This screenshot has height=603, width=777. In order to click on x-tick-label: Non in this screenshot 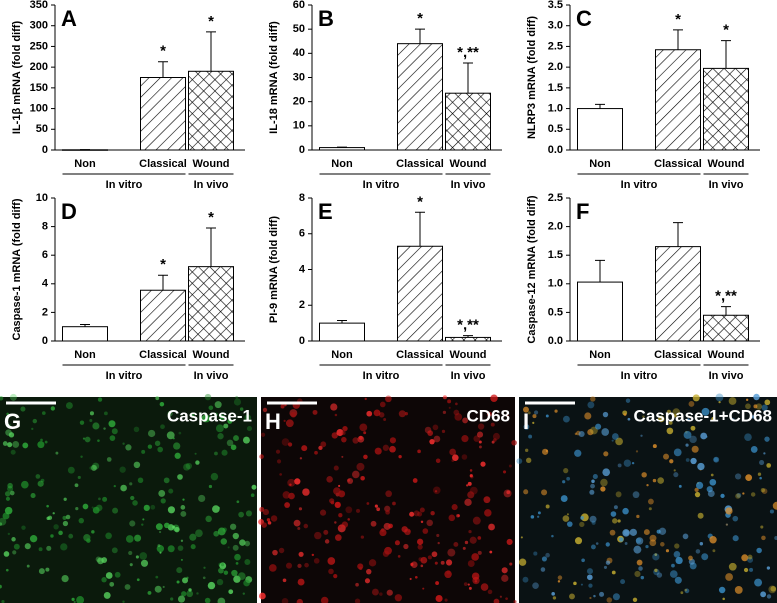, I will do `click(342, 355)`.